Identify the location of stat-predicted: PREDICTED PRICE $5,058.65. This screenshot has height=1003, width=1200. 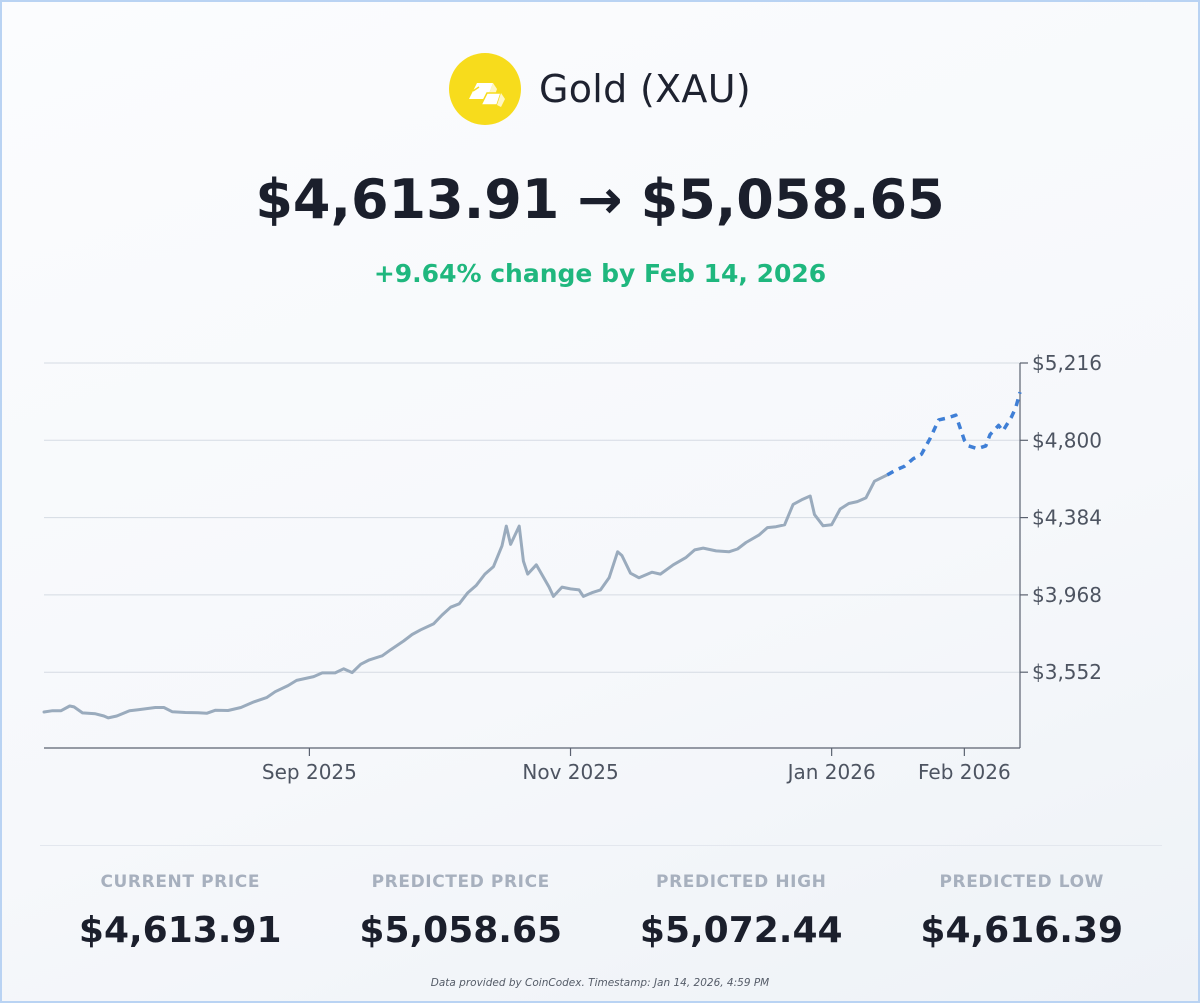
(461, 911).